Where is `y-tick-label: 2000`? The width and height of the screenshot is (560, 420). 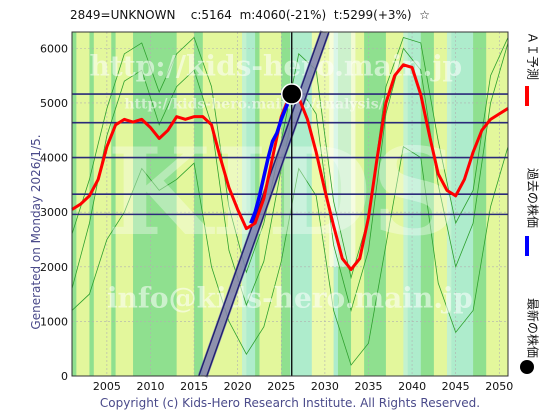
y-tick-label: 2000 is located at coordinates (54, 267).